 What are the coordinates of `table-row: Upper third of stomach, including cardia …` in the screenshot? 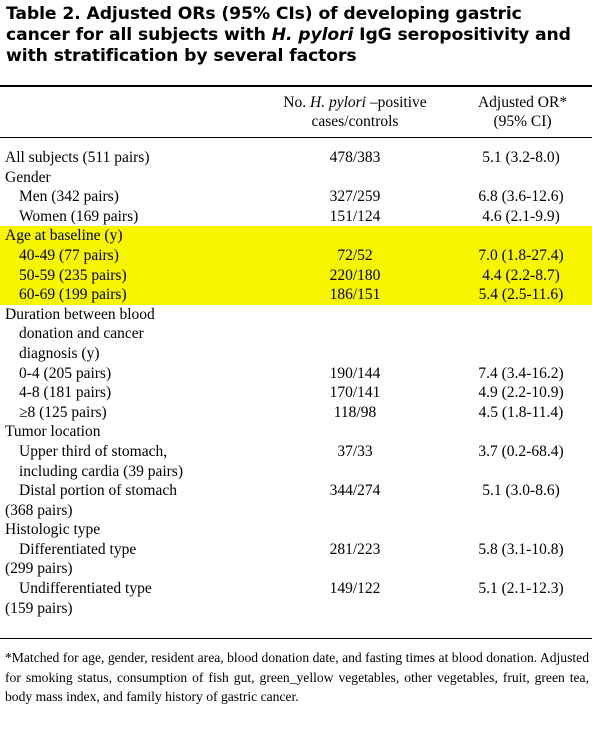 It's located at (296, 461).